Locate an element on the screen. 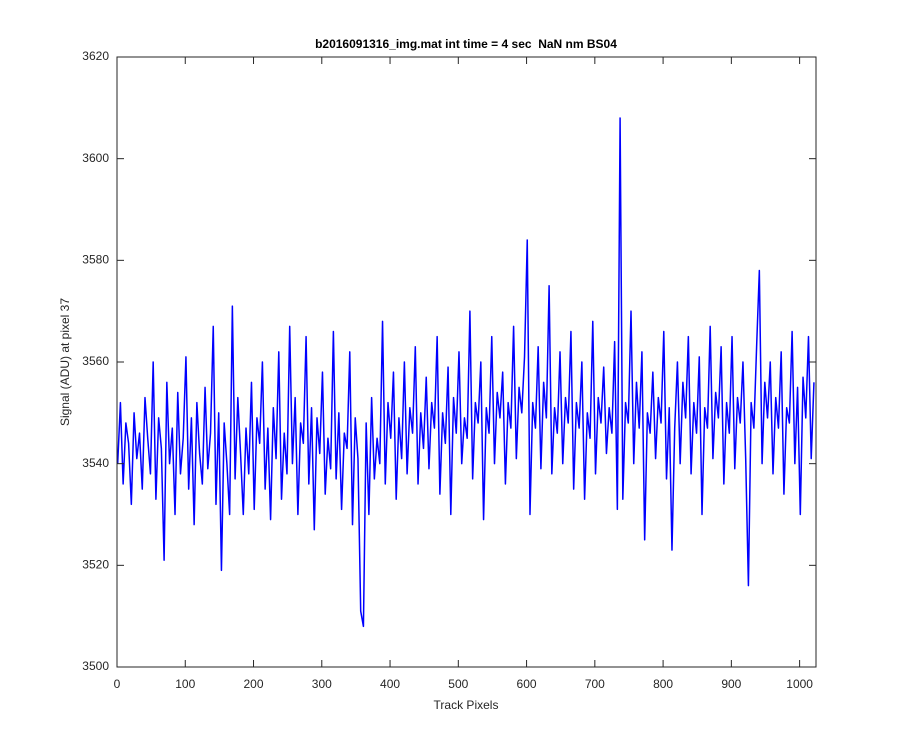 The image size is (900, 750). y-tick-label: 3580 is located at coordinates (95, 260).